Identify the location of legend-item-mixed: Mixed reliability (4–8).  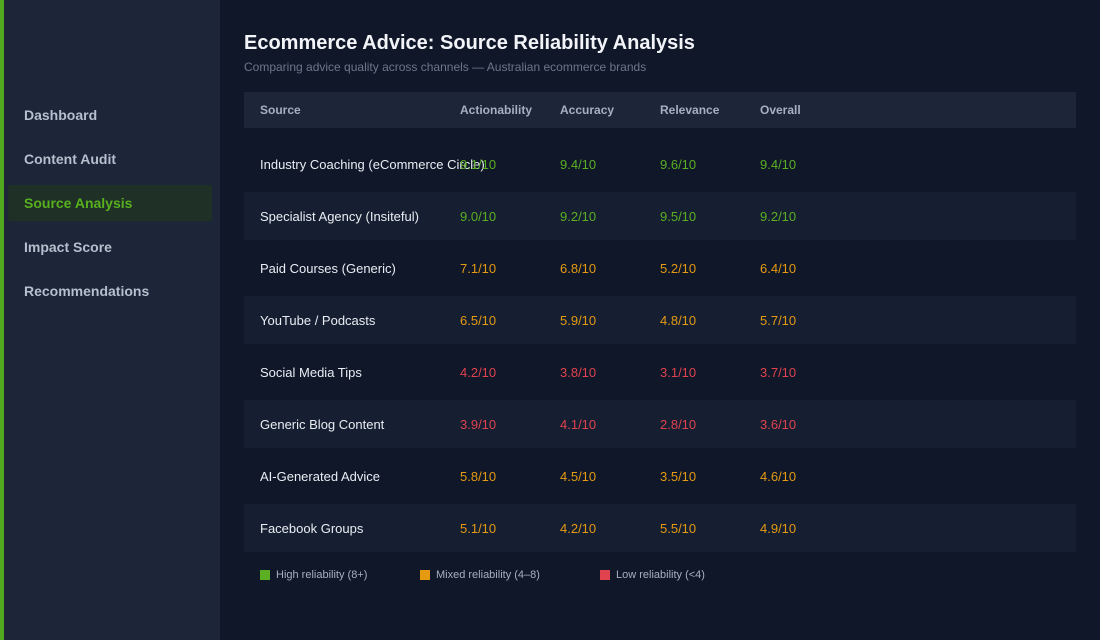
(510, 575).